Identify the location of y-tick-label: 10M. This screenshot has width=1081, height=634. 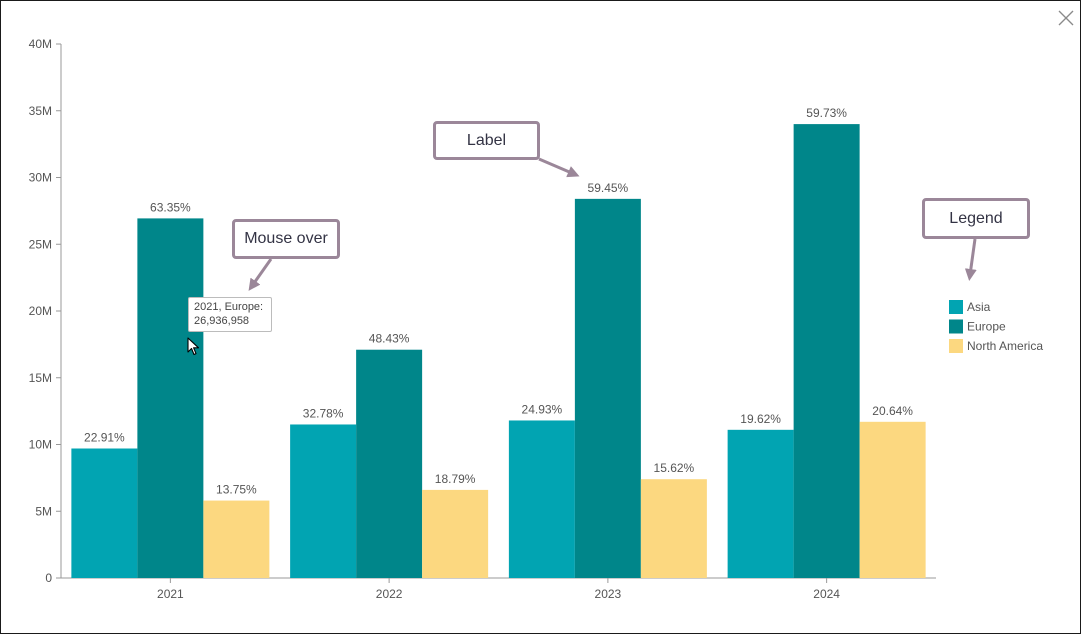
(40, 445).